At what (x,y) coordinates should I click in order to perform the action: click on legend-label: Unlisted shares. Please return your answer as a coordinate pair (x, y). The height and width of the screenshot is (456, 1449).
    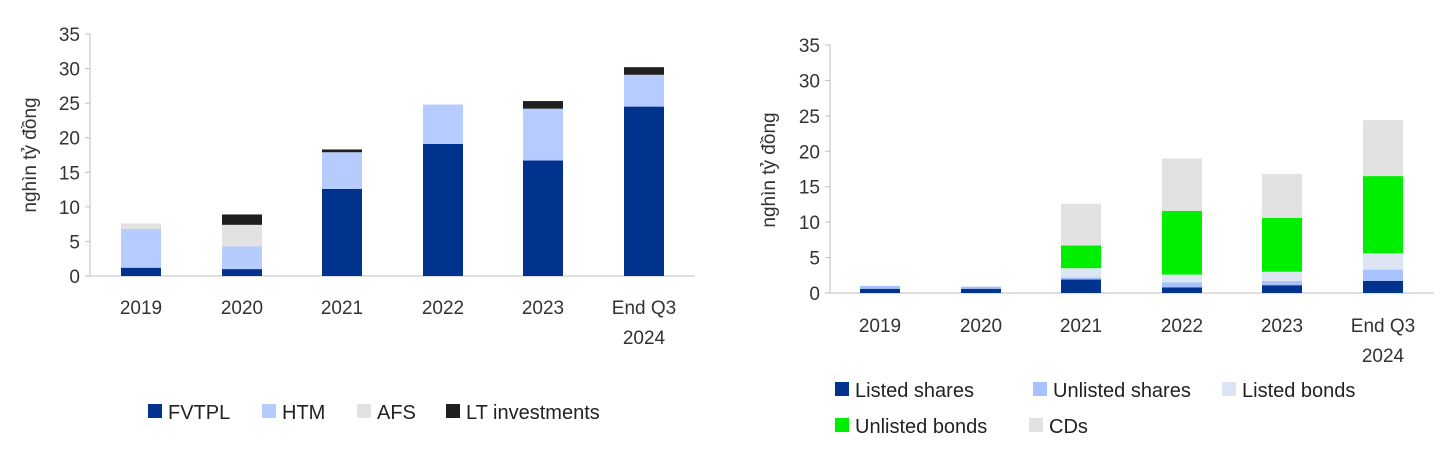
    Looking at the image, I should click on (1122, 391).